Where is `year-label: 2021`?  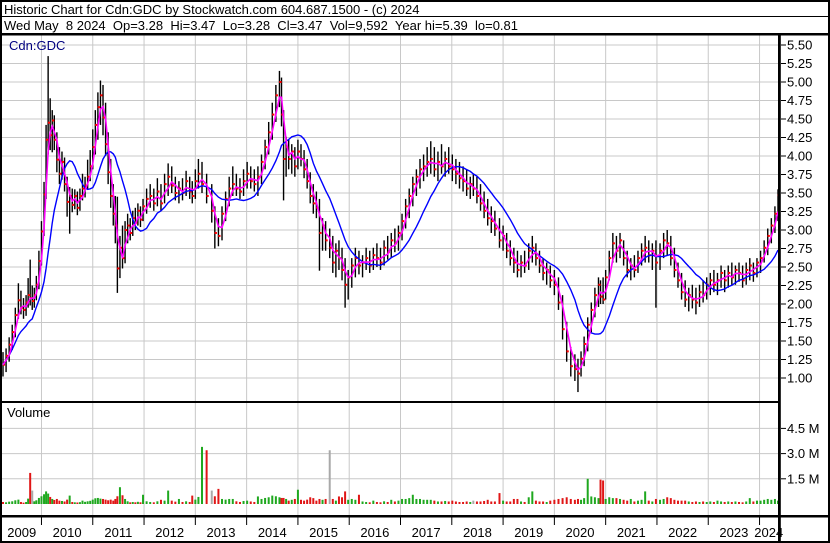
year-label: 2021 is located at coordinates (631, 532).